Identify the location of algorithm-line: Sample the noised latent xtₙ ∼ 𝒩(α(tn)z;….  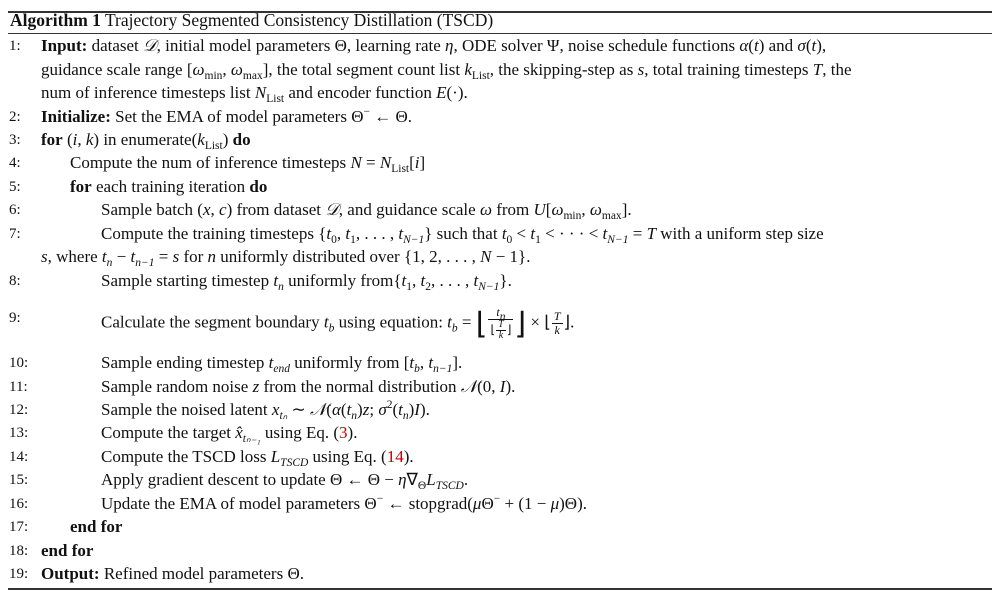
(265, 410).